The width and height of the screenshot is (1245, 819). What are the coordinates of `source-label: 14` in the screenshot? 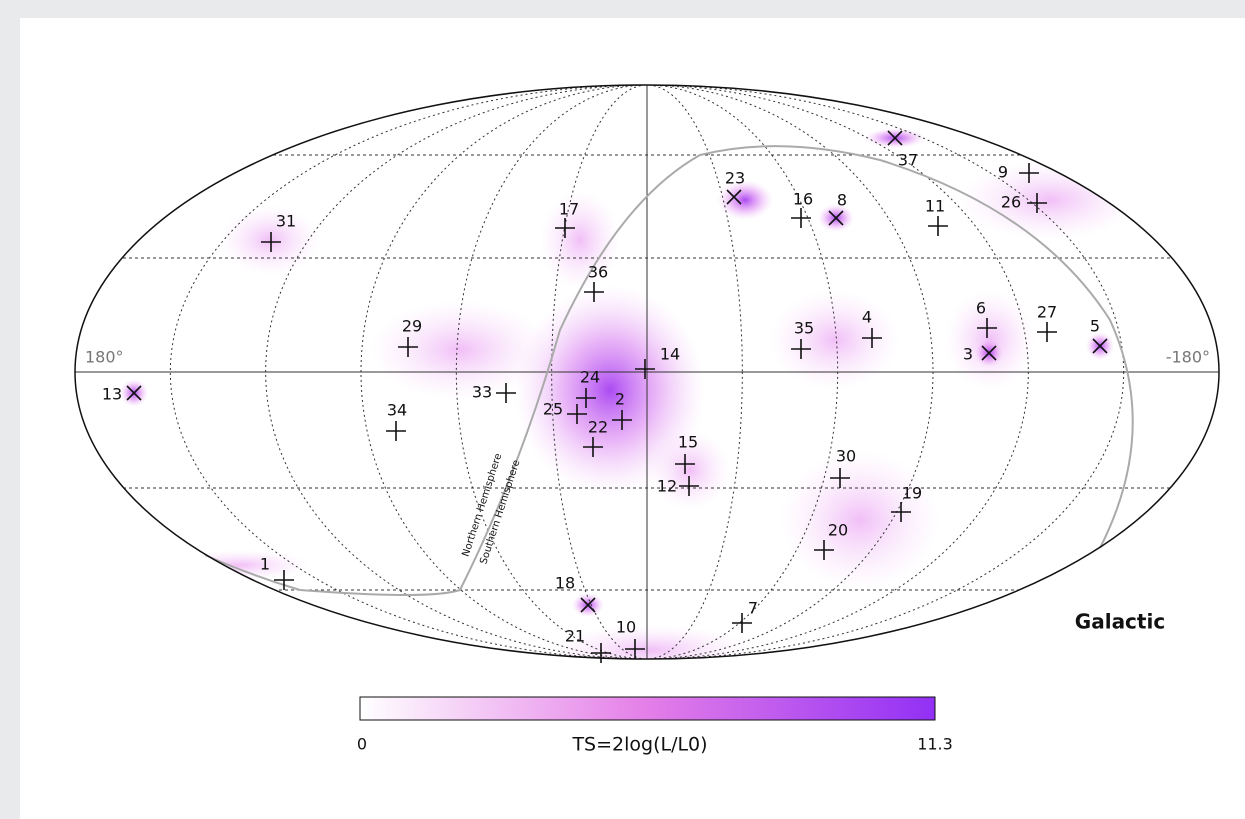 It's located at (670, 354).